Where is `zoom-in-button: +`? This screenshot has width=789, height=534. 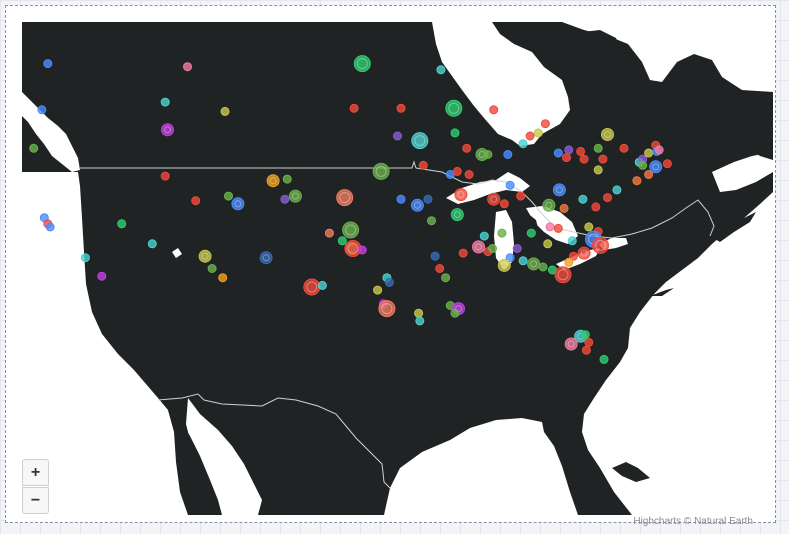
zoom-in-button: + is located at coordinates (35, 472).